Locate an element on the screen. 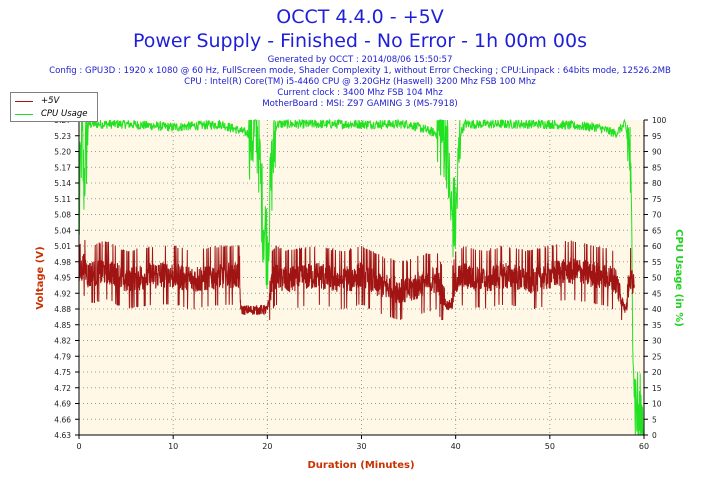 The width and height of the screenshot is (720, 480). y2-axis-label: CPU Usage (in %) is located at coordinates (678, 278).